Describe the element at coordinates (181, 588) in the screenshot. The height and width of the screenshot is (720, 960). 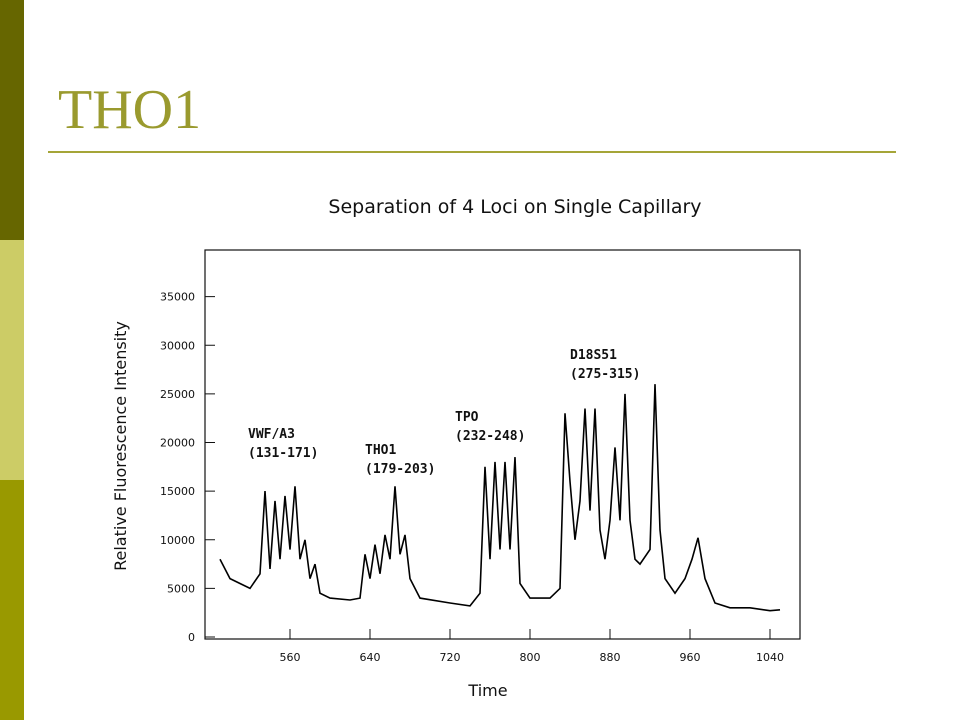
I see `y-tick-label: 5000` at that location.